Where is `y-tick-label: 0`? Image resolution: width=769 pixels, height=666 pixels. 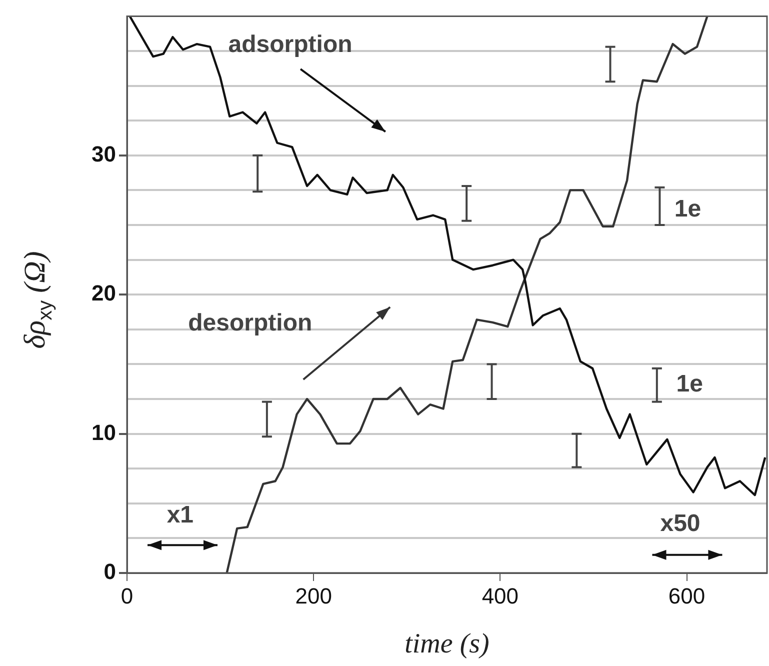
y-tick-label: 0 is located at coordinates (110, 571).